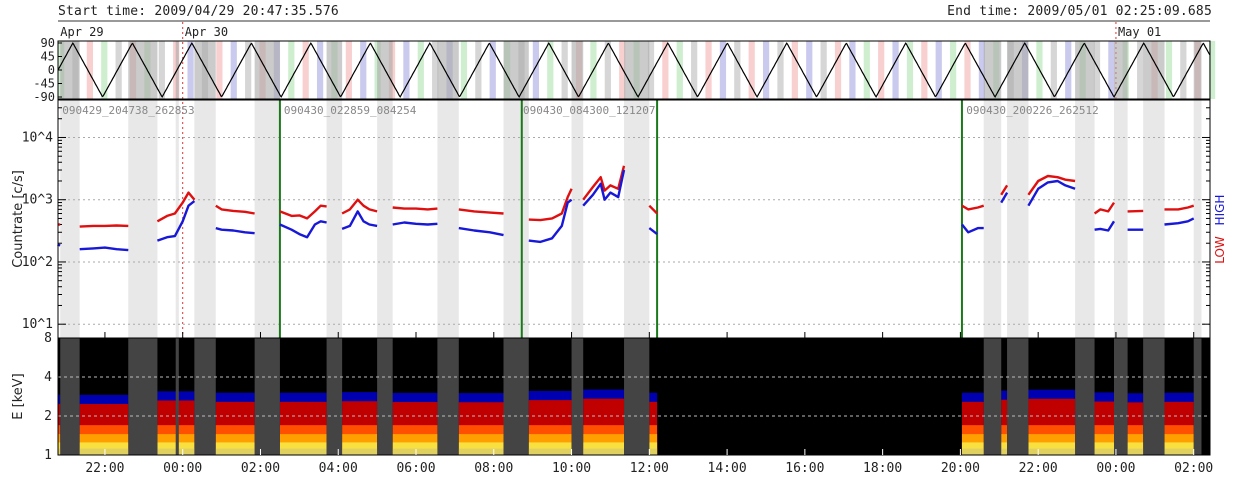  I want to click on attitude-tick-label: 0, so click(51, 70).